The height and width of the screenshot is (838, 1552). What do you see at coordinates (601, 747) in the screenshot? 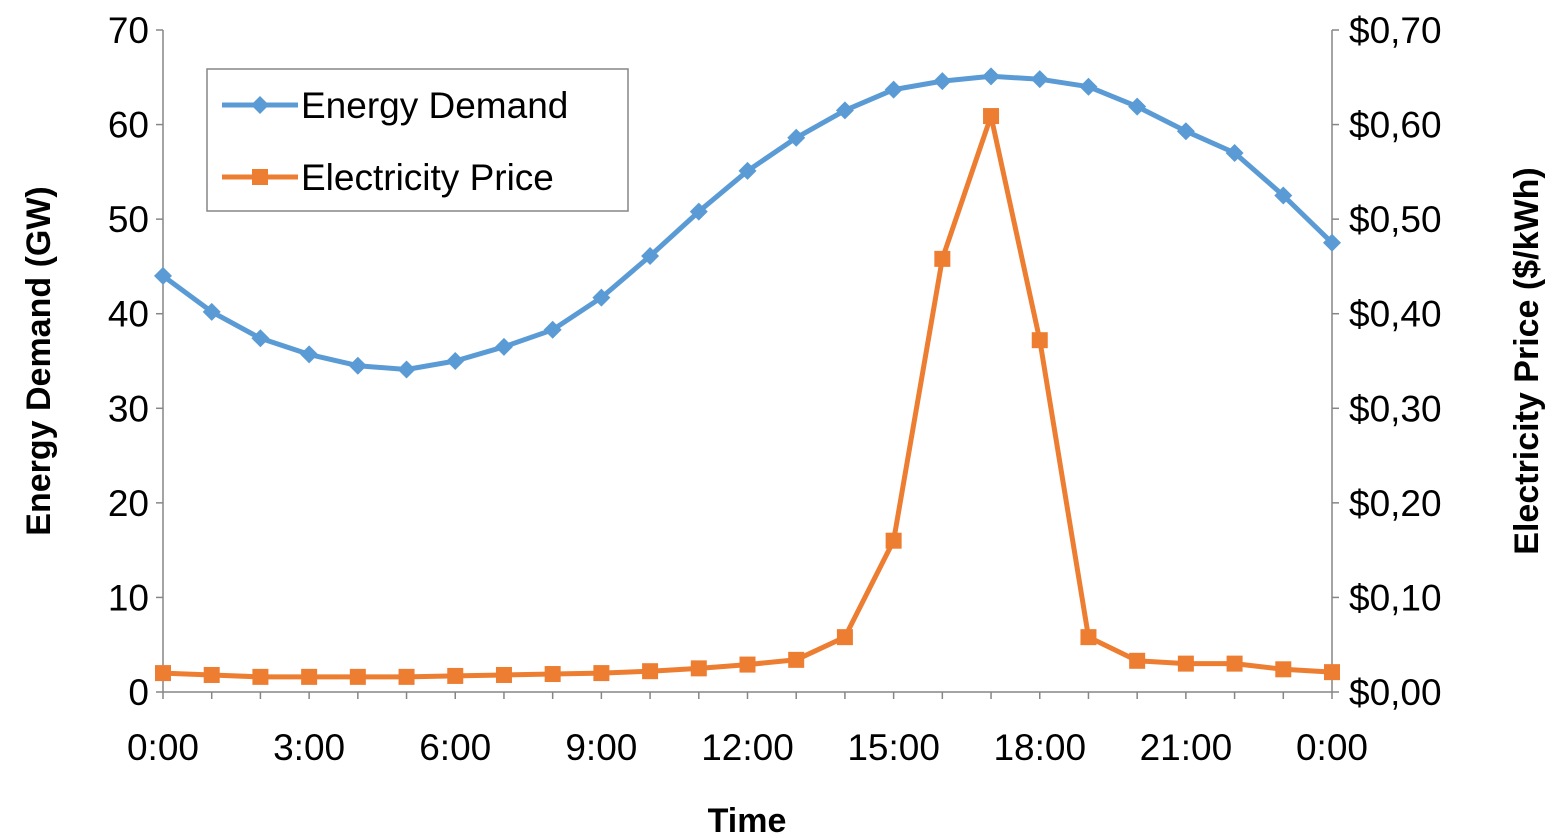
I see `x-tick-label: 9:00` at bounding box center [601, 747].